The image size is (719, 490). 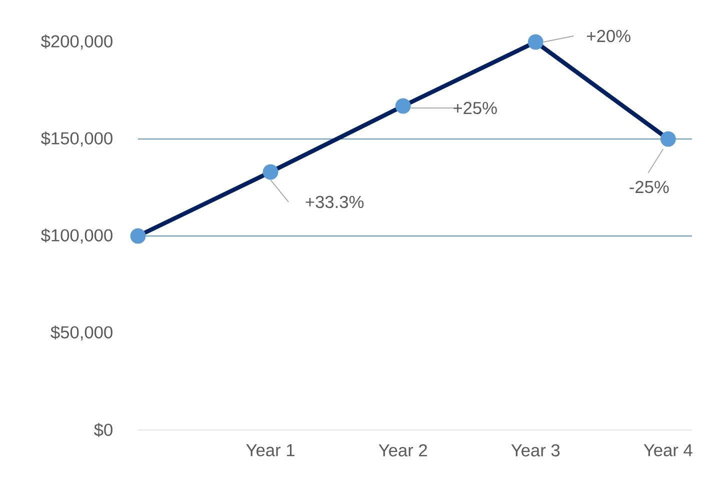 What do you see at coordinates (103, 429) in the screenshot?
I see `y-tick-label: $0` at bounding box center [103, 429].